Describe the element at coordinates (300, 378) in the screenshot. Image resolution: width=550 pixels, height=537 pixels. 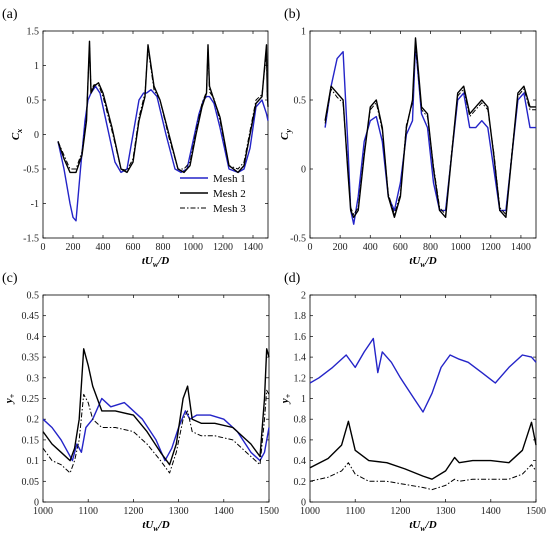
I see `y-tick-label: 1.2` at that location.